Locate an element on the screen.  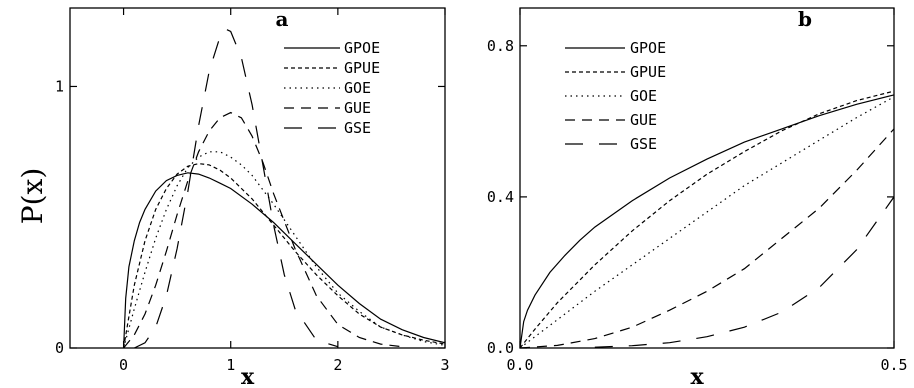
x-tick-label: 0.5 is located at coordinates (893, 365).